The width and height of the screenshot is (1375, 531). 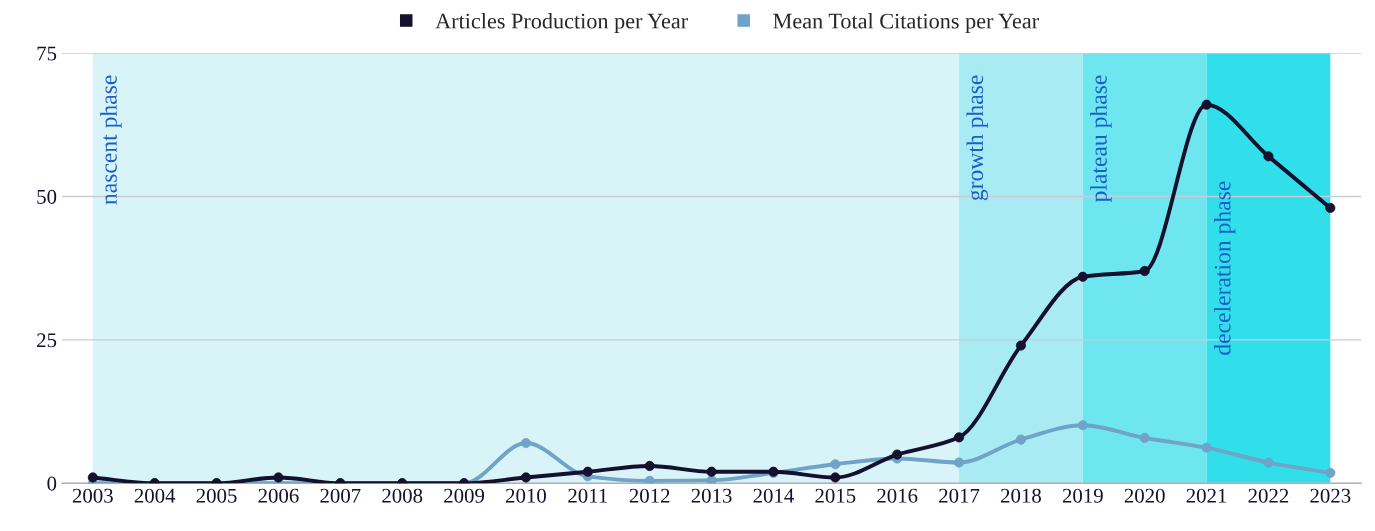 I want to click on x-tick-label: 2006, so click(x=278, y=495).